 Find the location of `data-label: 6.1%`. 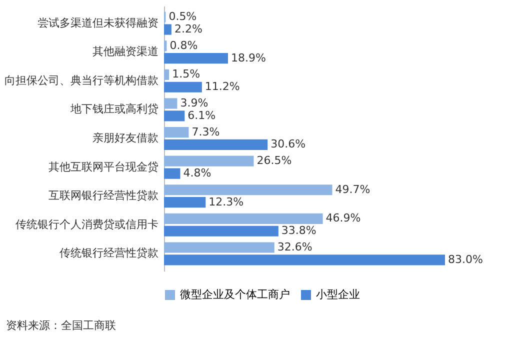

data-label: 6.1% is located at coordinates (202, 115).